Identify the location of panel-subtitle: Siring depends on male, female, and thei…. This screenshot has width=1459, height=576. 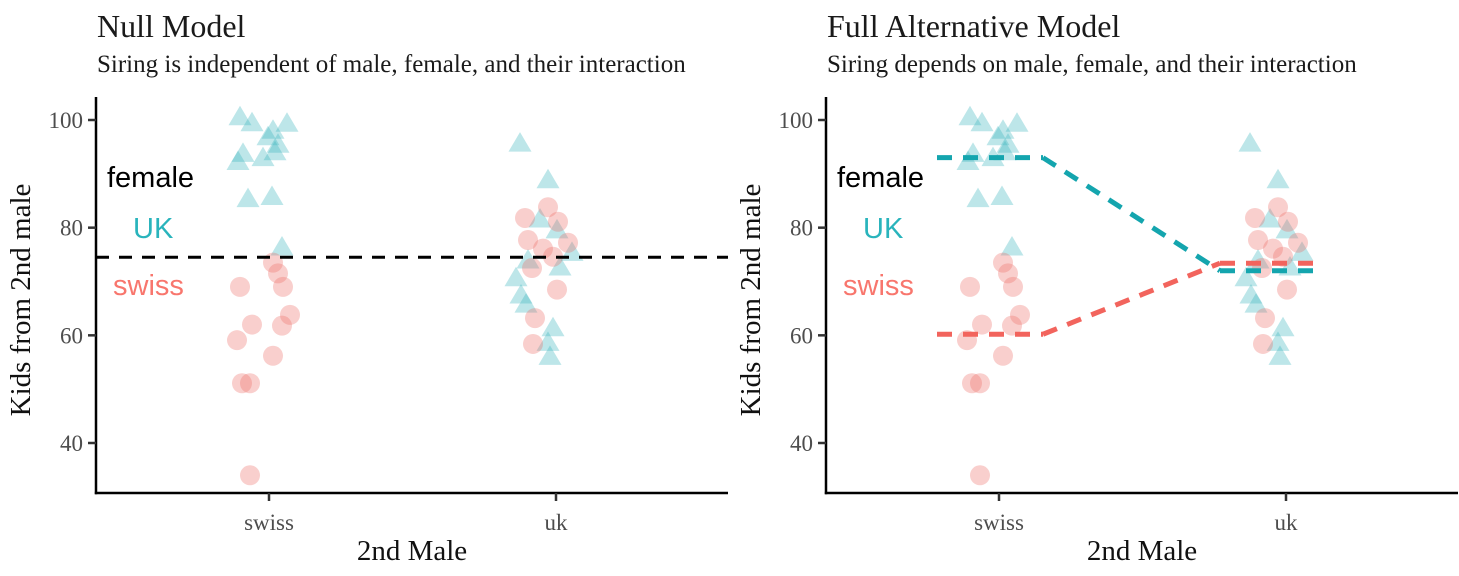
(1092, 64).